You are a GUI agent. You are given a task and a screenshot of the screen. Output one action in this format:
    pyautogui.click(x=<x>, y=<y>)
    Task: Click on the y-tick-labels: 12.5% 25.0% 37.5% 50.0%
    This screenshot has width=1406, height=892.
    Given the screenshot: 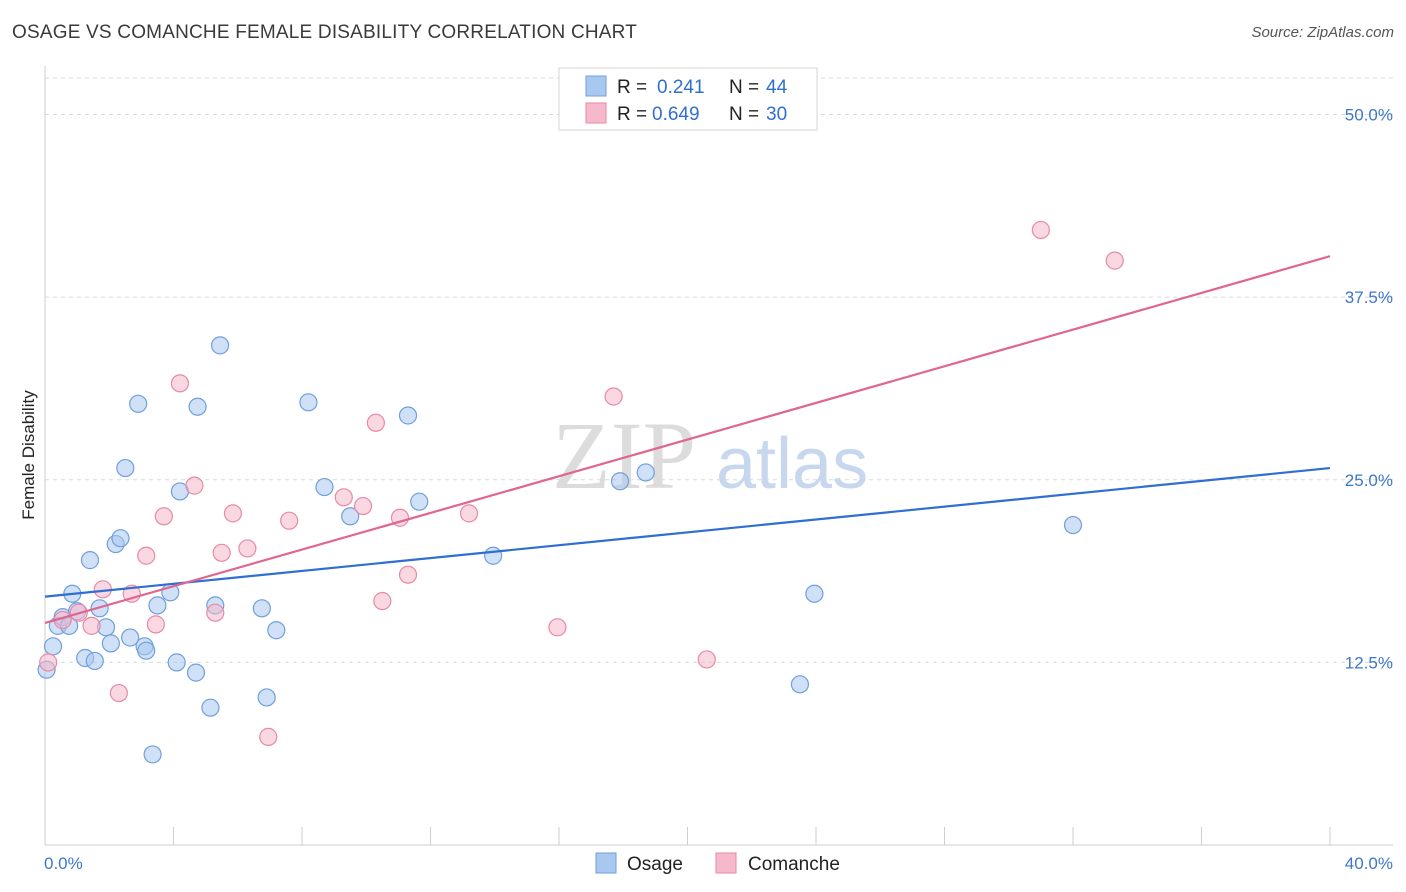 What is the action you would take?
    pyautogui.click(x=1369, y=389)
    